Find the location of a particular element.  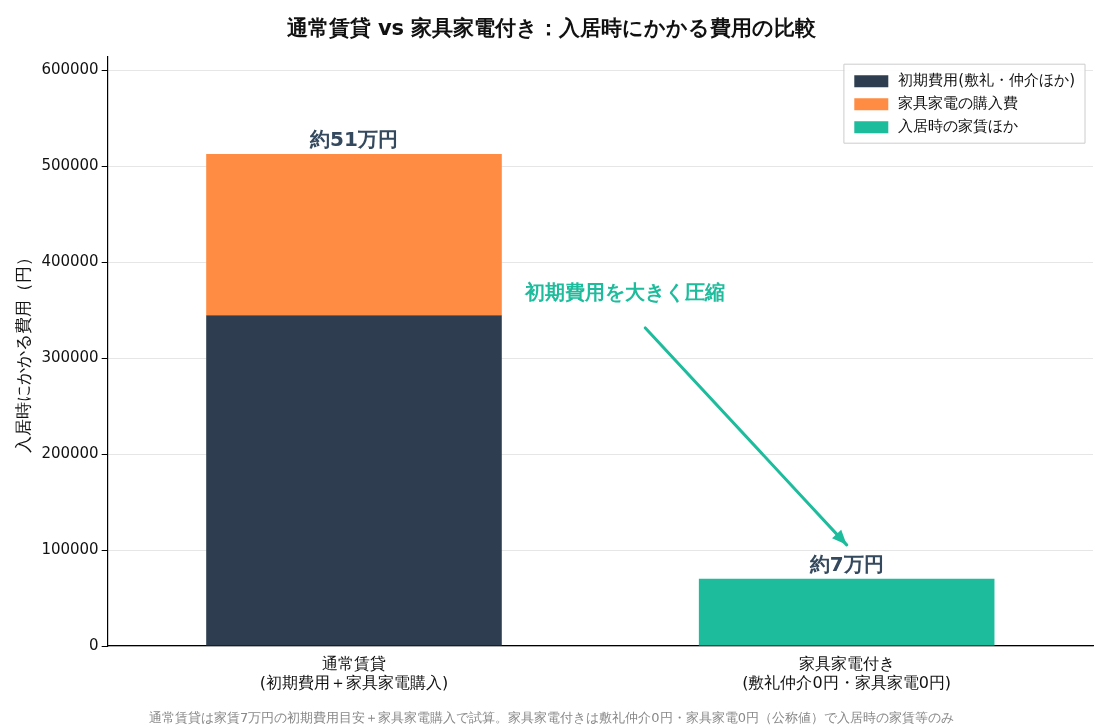

legend-label: 入居時の家賃ほか is located at coordinates (958, 126).